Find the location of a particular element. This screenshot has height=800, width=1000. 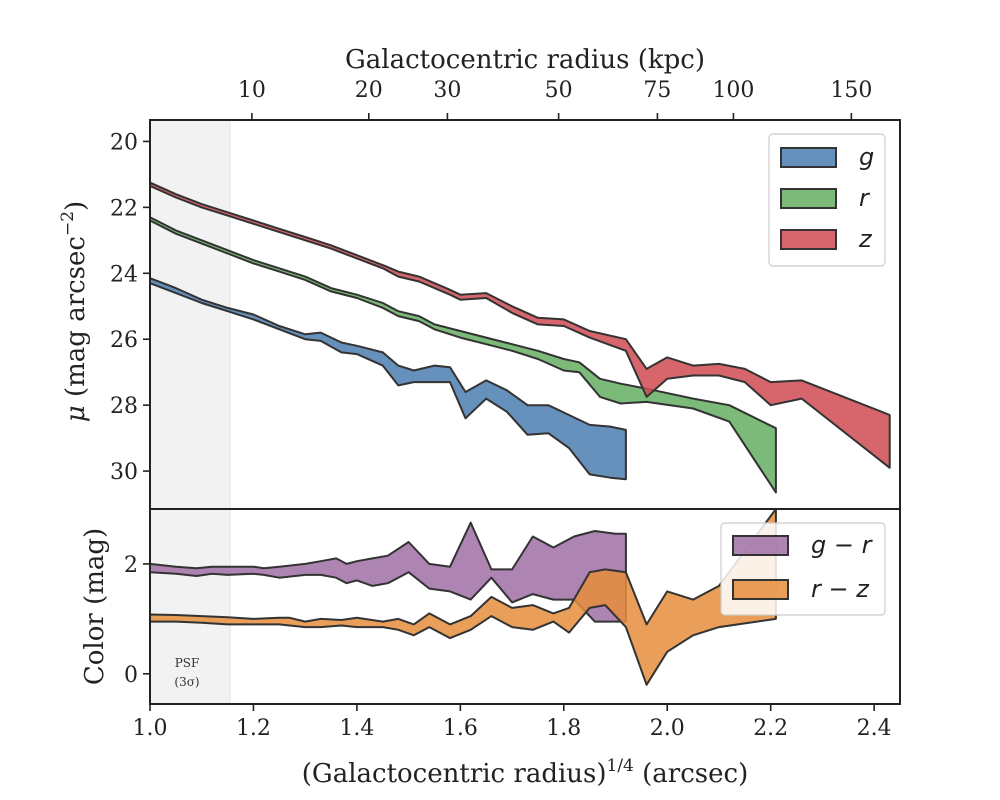

y-tick-label-top: 20 is located at coordinates (124, 142).